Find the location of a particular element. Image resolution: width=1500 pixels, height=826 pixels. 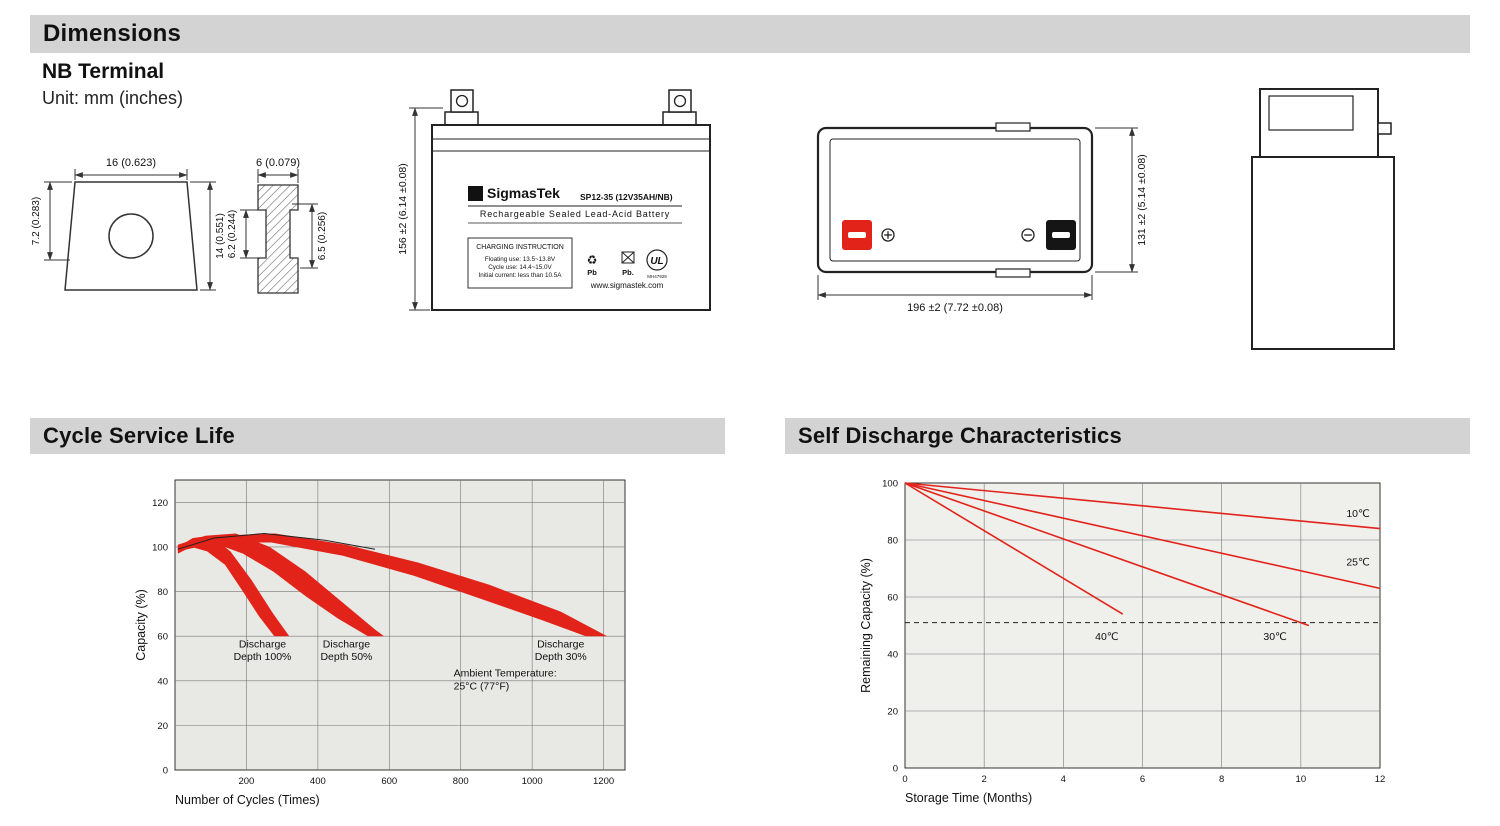

battery-side-outline is located at coordinates (1323, 219).